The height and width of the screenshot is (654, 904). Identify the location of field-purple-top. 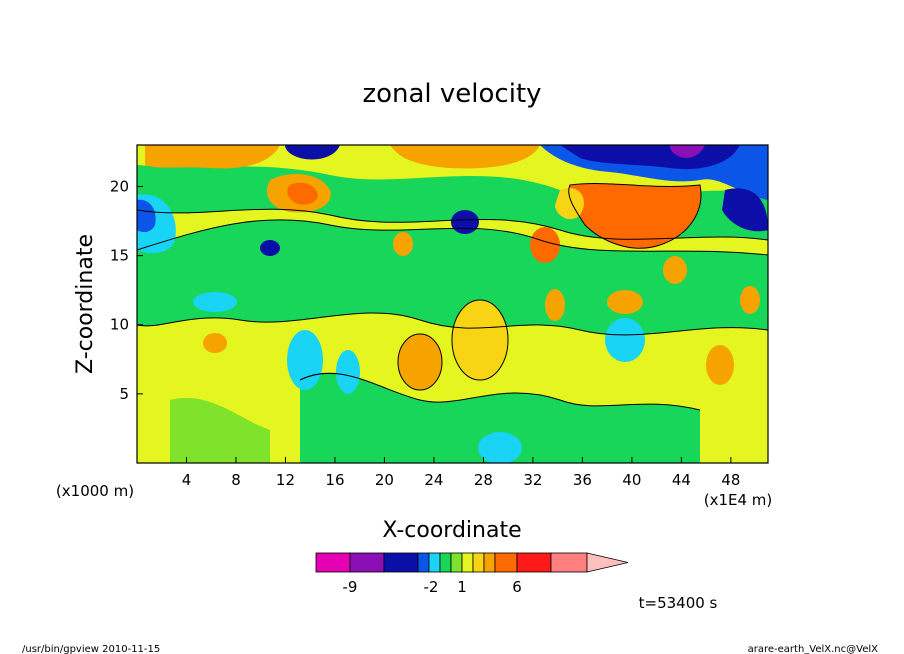
(687, 151).